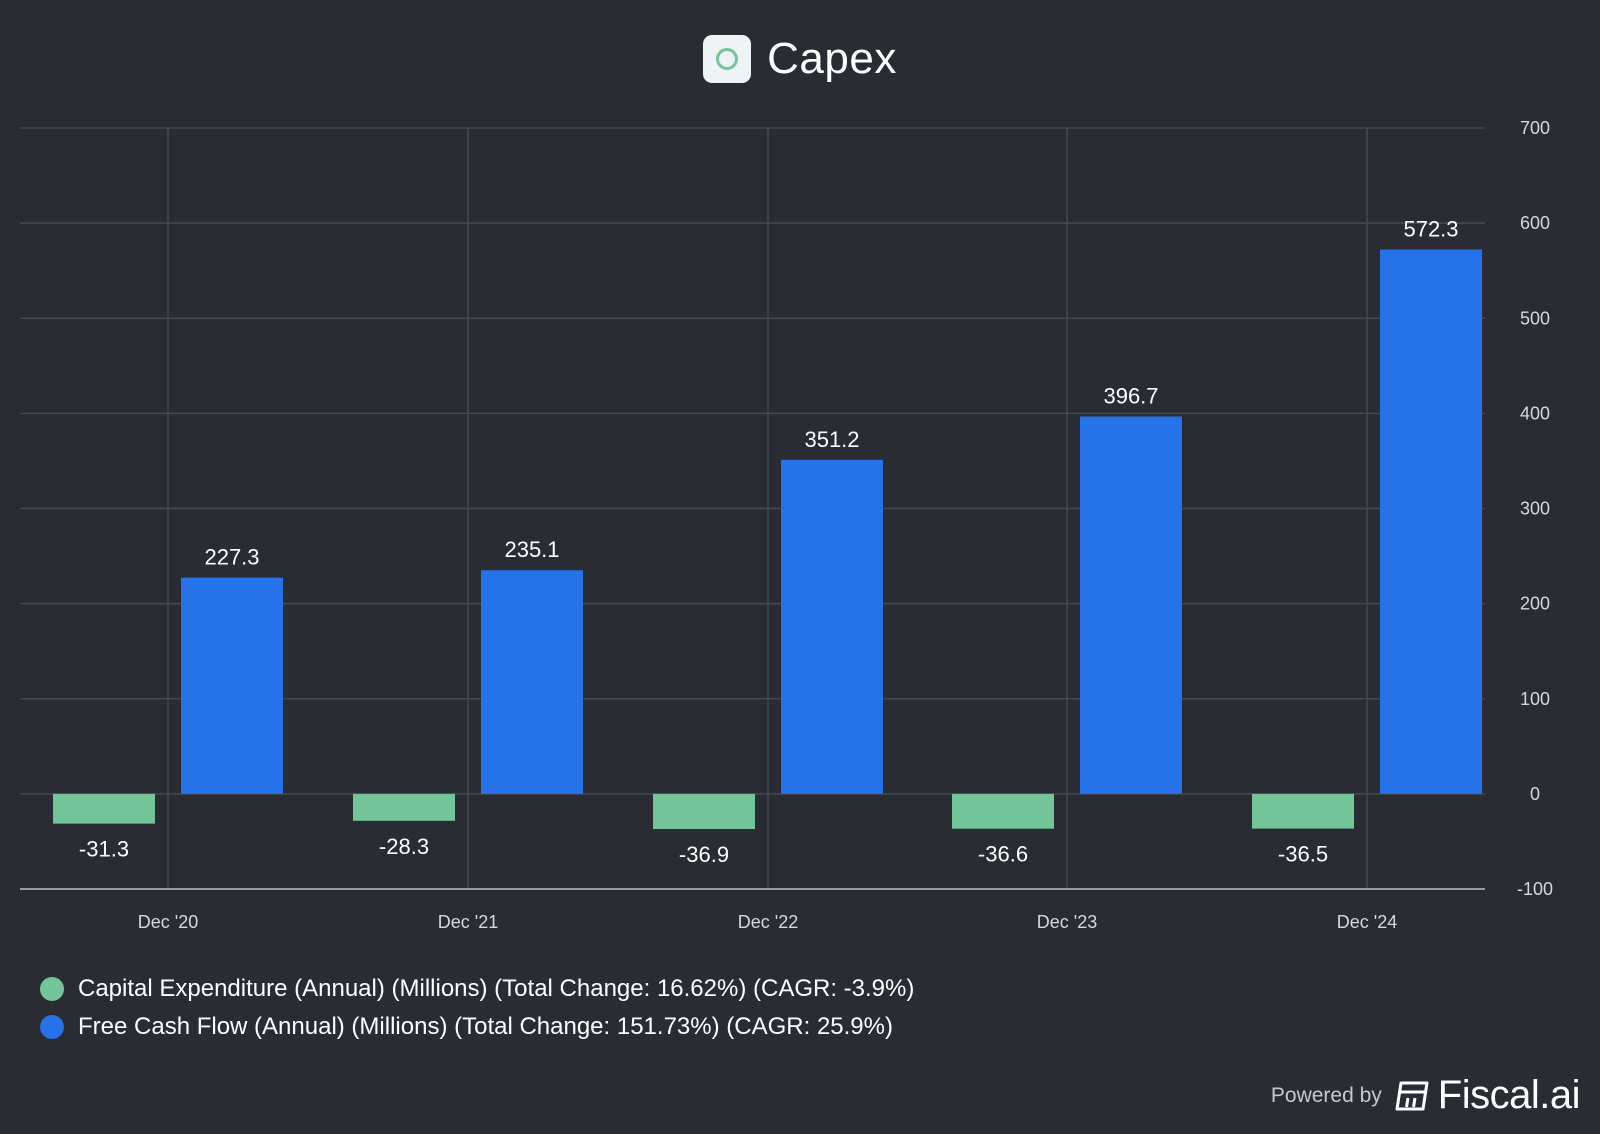 The image size is (1600, 1134). What do you see at coordinates (1067, 922) in the screenshot?
I see `x-tick-label: Dec '23` at bounding box center [1067, 922].